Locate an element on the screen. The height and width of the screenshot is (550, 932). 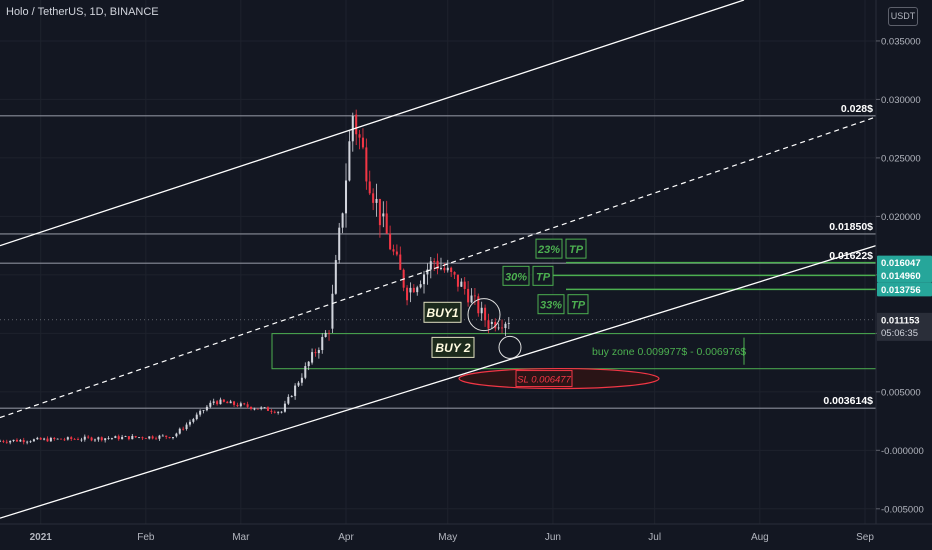
price-level-label: 0.01850$ is located at coordinates (851, 227).